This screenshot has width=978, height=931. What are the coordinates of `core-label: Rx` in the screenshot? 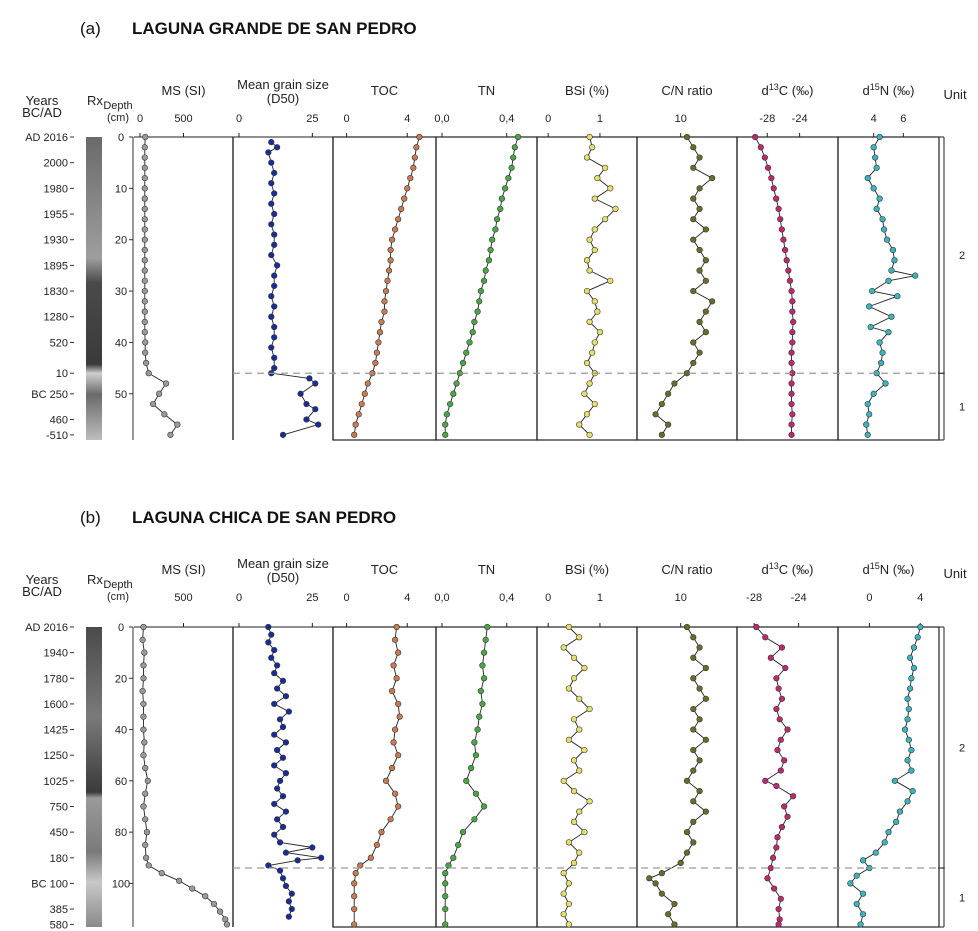 It's located at (95, 100).